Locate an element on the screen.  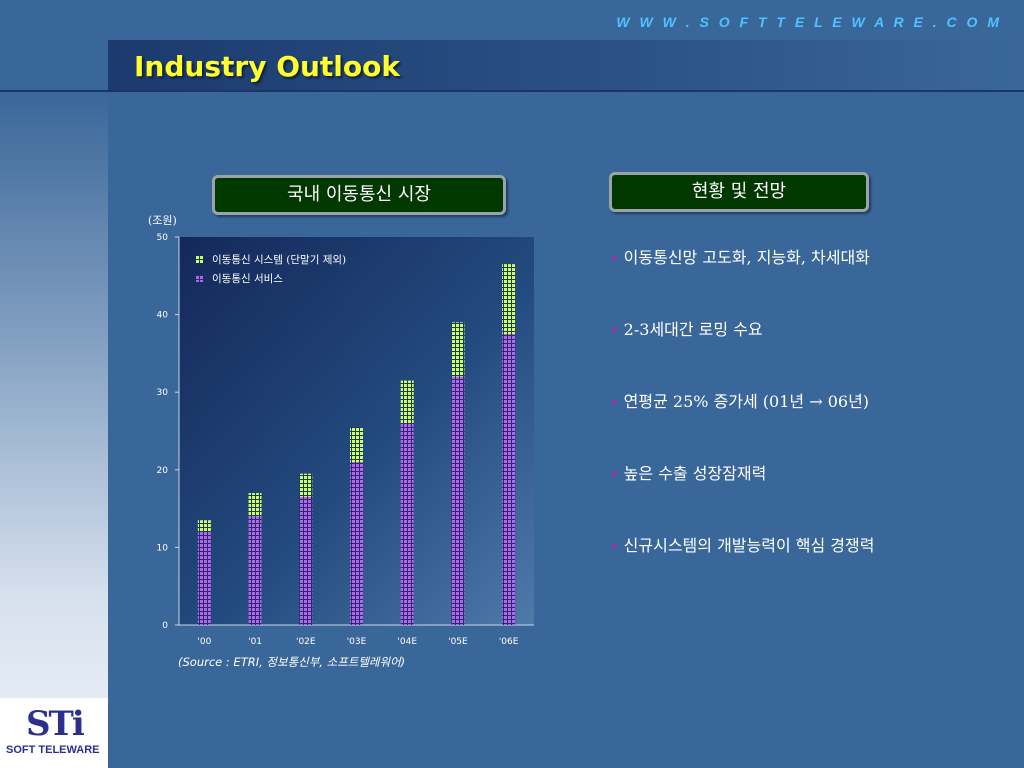
y-tick-label: 0 is located at coordinates (165, 626).